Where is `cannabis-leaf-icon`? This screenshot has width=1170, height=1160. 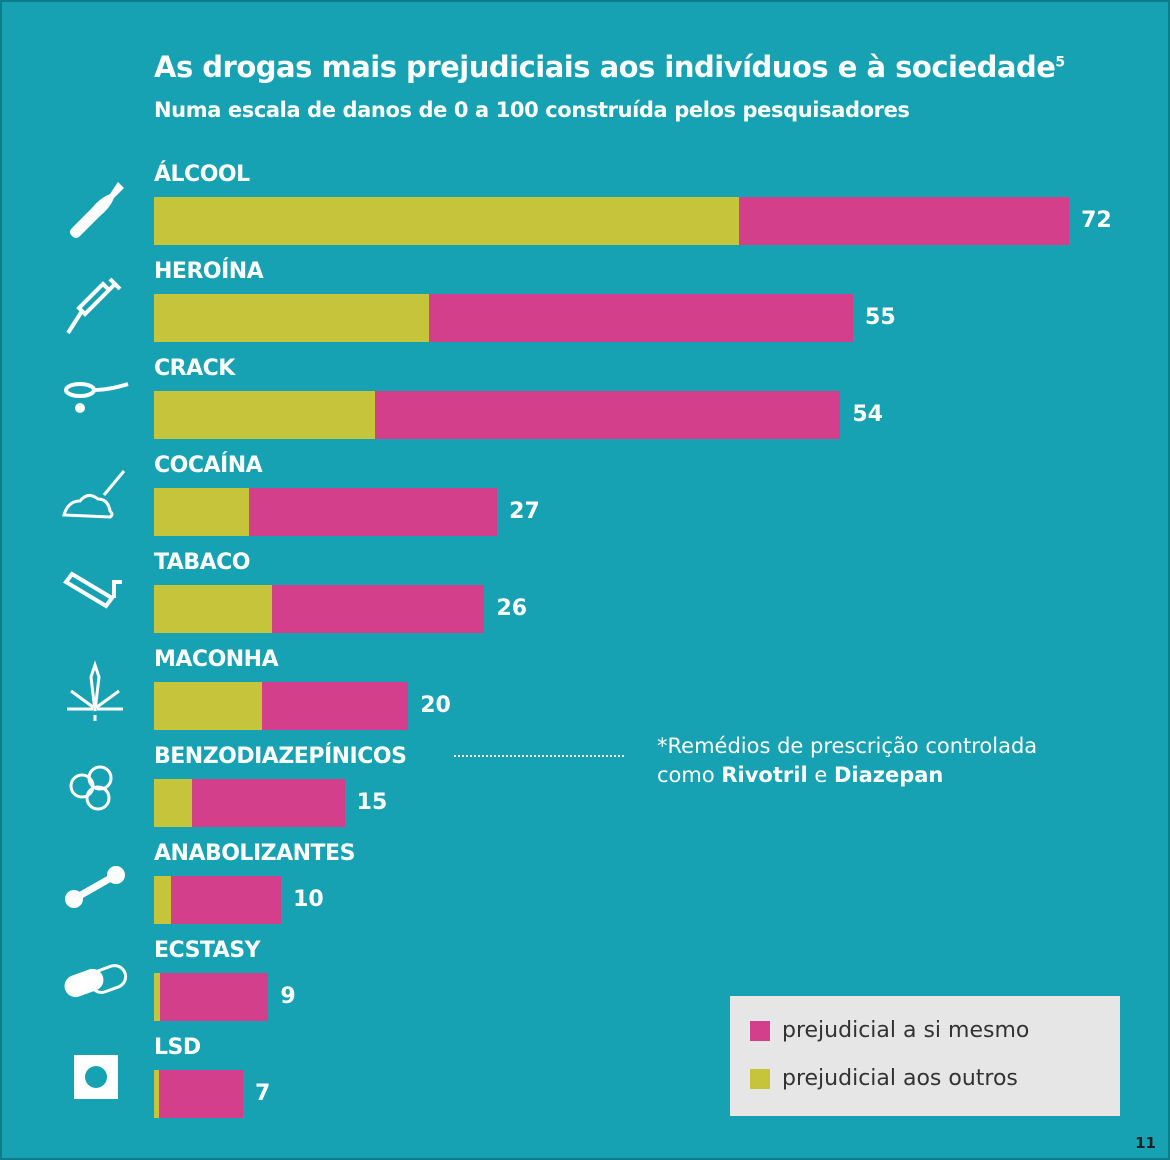 cannabis-leaf-icon is located at coordinates (95, 690).